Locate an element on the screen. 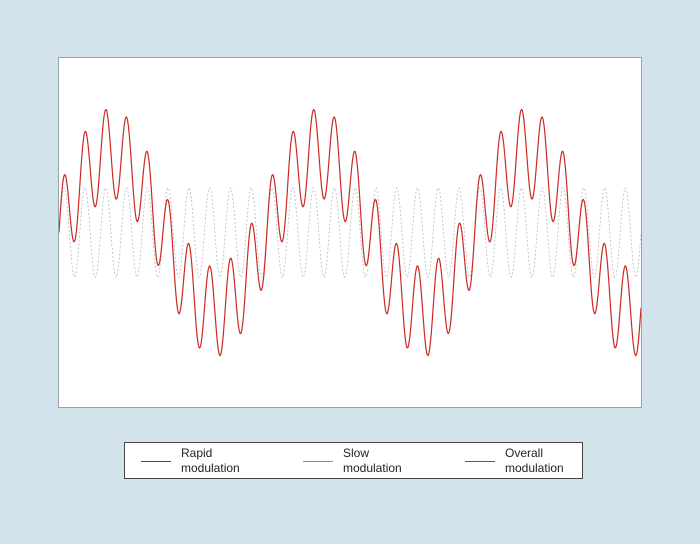  legend-label-rapid: Rapid modulation is located at coordinates (210, 460).